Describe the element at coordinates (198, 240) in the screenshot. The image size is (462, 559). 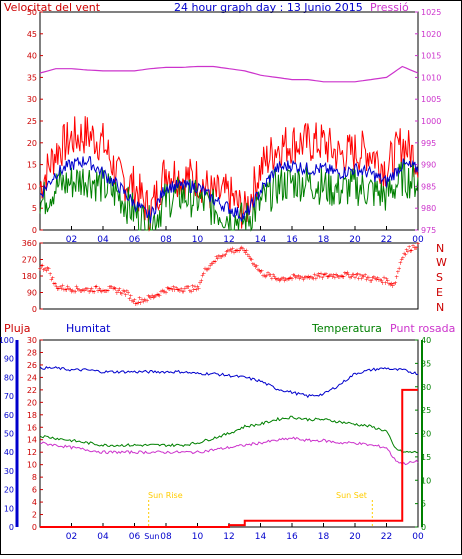
I see `wind-xtick-label: 10` at that location.